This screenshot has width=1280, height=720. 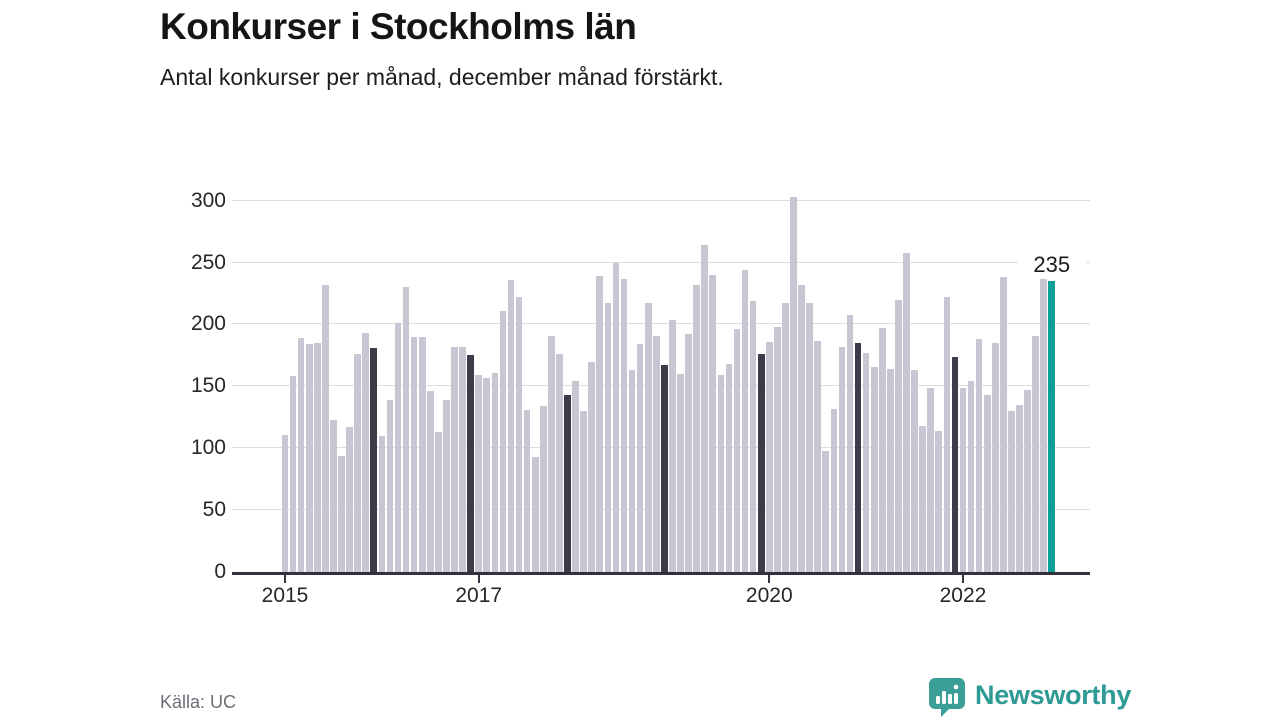 I want to click on y-tick-label-150: 150, so click(x=208, y=386).